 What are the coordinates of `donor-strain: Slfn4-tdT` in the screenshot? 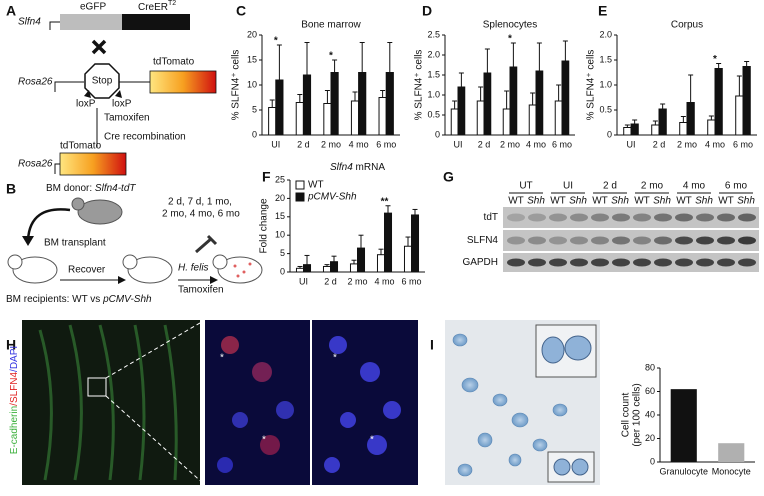 It's located at (115, 188).